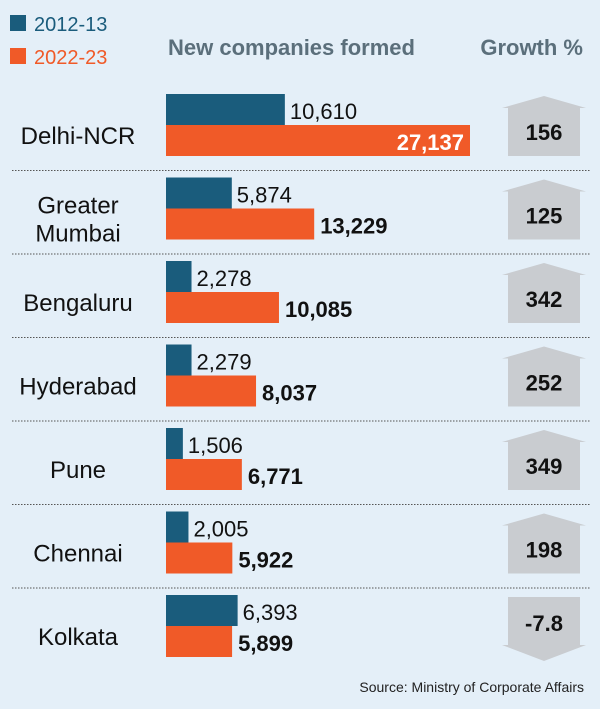  What do you see at coordinates (78, 136) in the screenshot?
I see `category-label: Delhi-NCR` at bounding box center [78, 136].